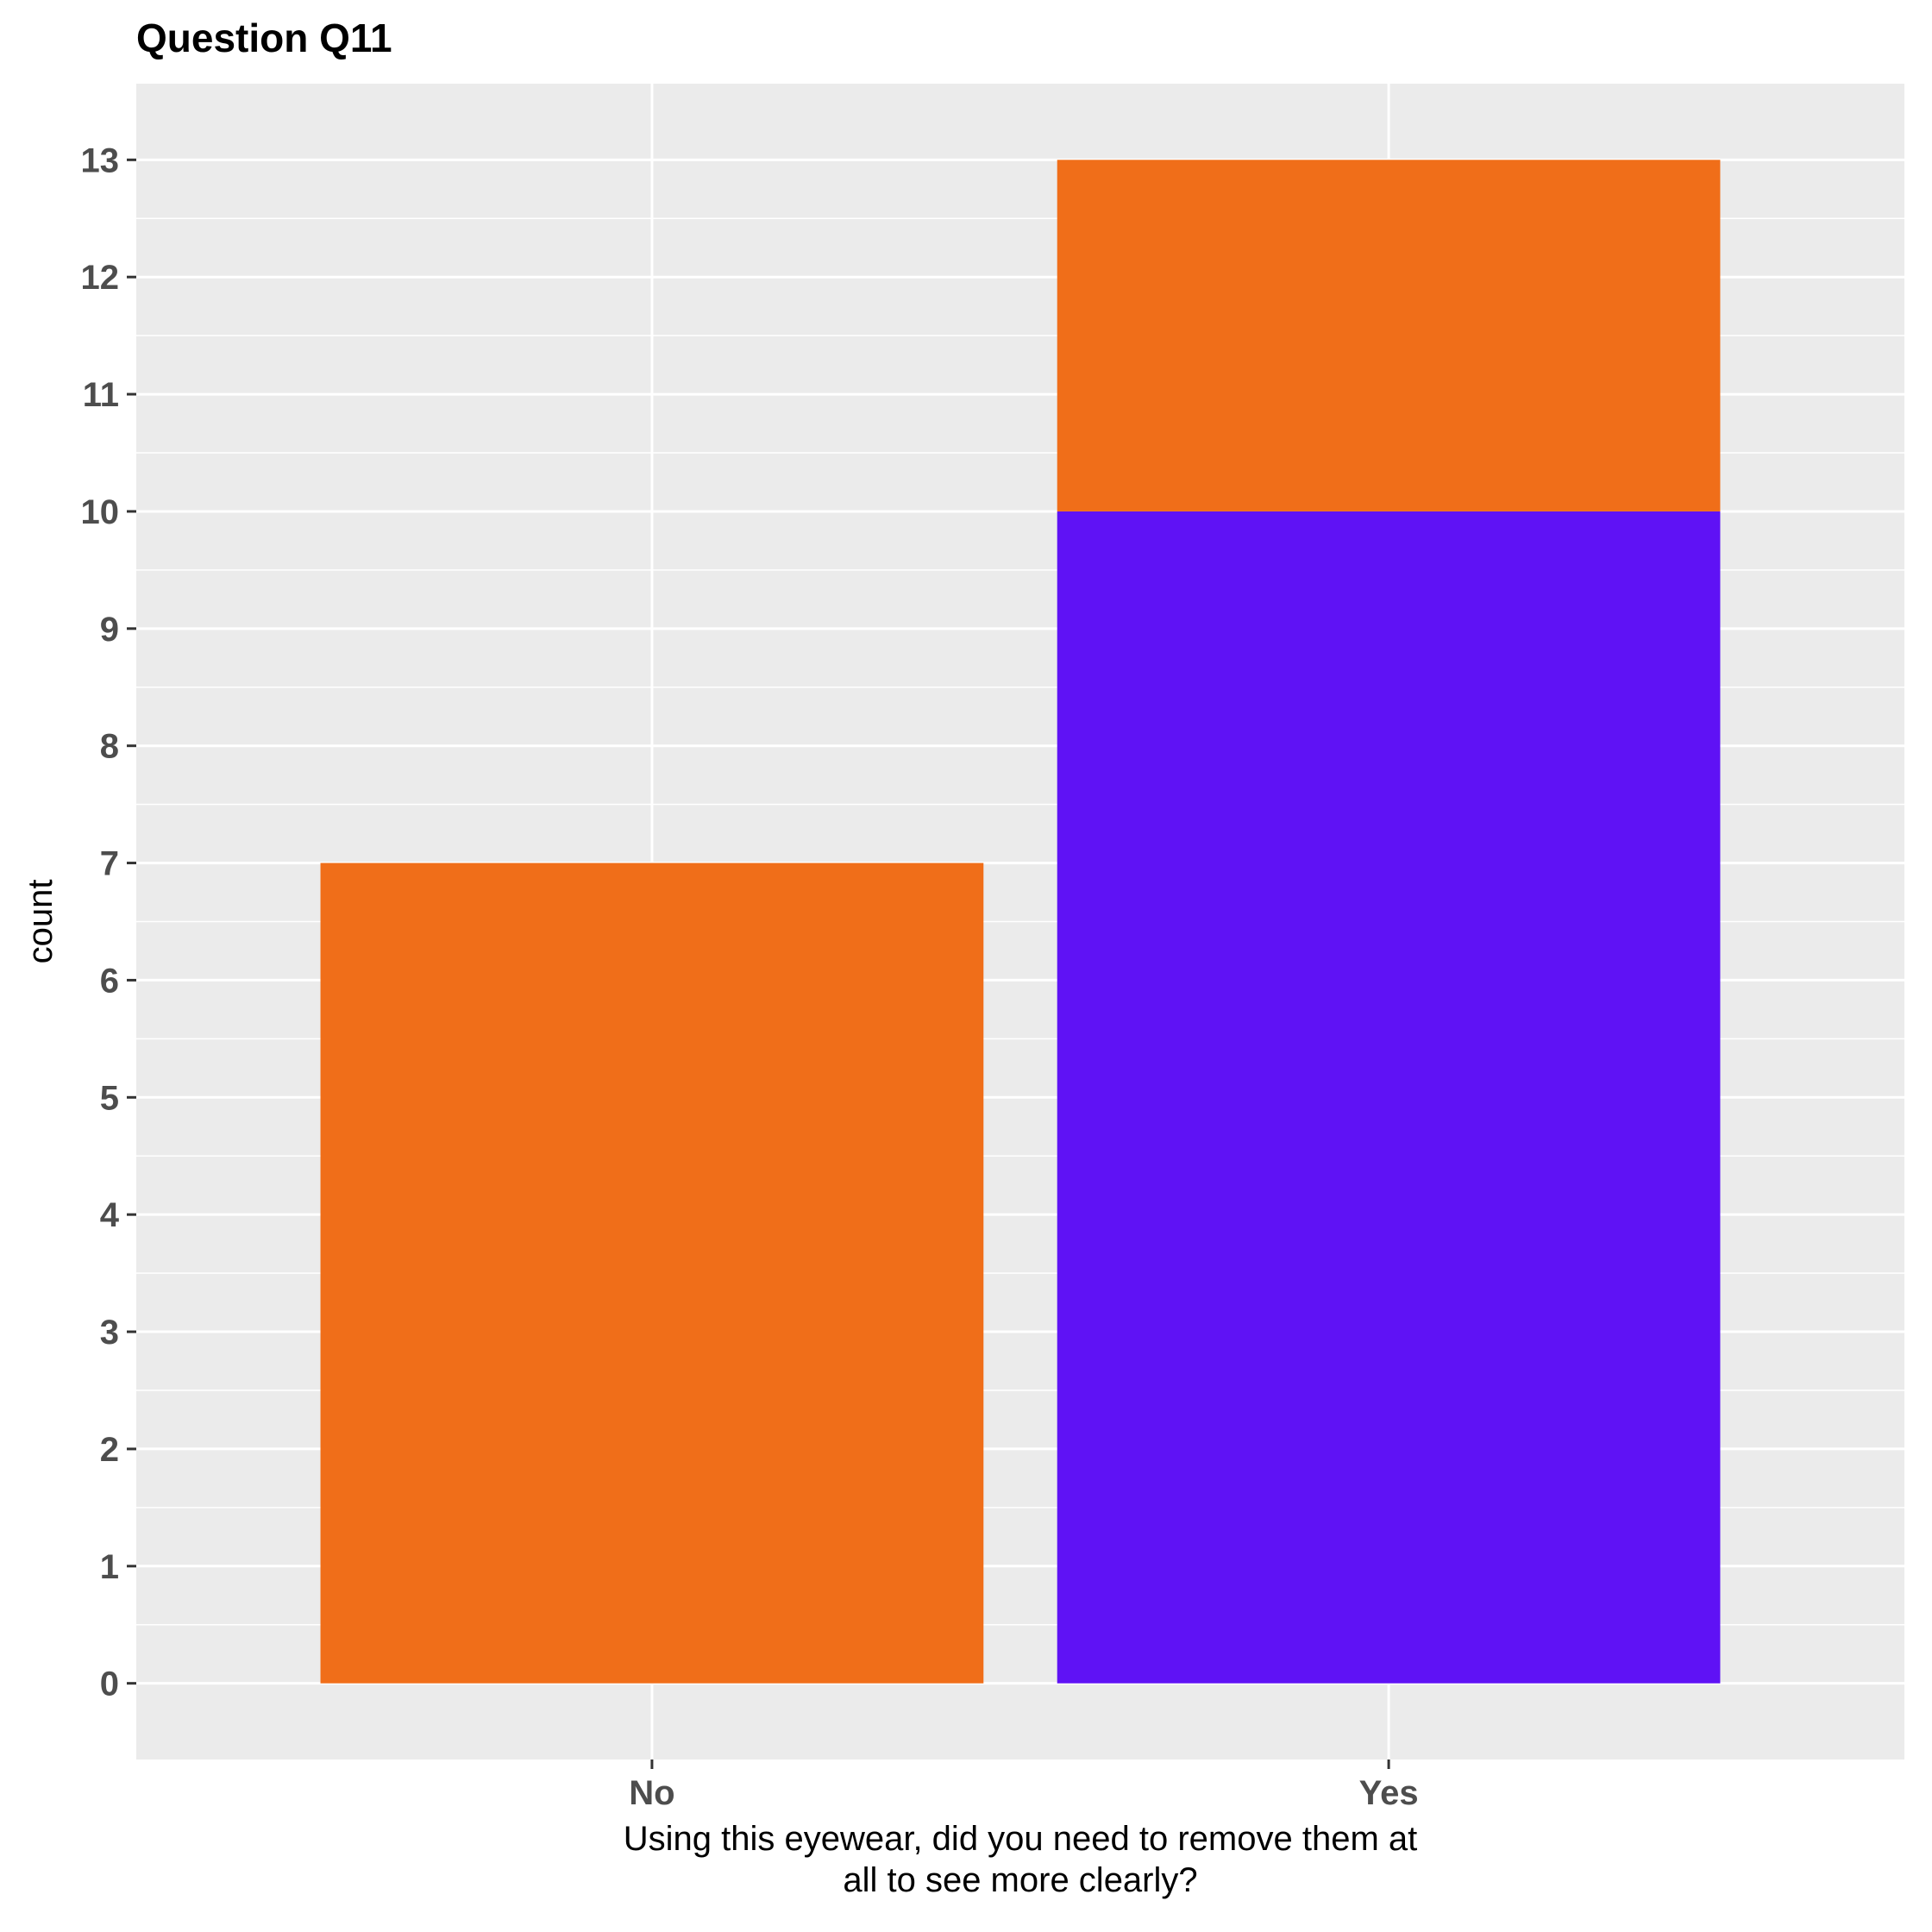 Image resolution: width=1932 pixels, height=1932 pixels. I want to click on y-tick-label-1: 1, so click(110, 1567).